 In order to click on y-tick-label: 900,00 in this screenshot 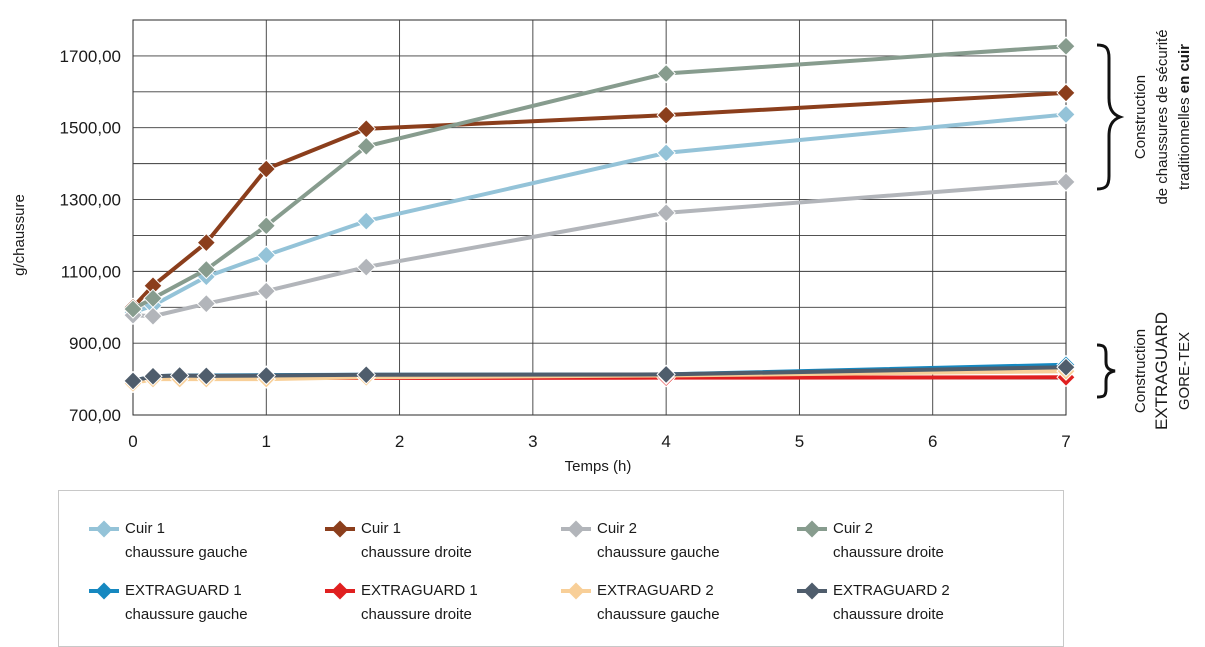, I will do `click(95, 343)`.